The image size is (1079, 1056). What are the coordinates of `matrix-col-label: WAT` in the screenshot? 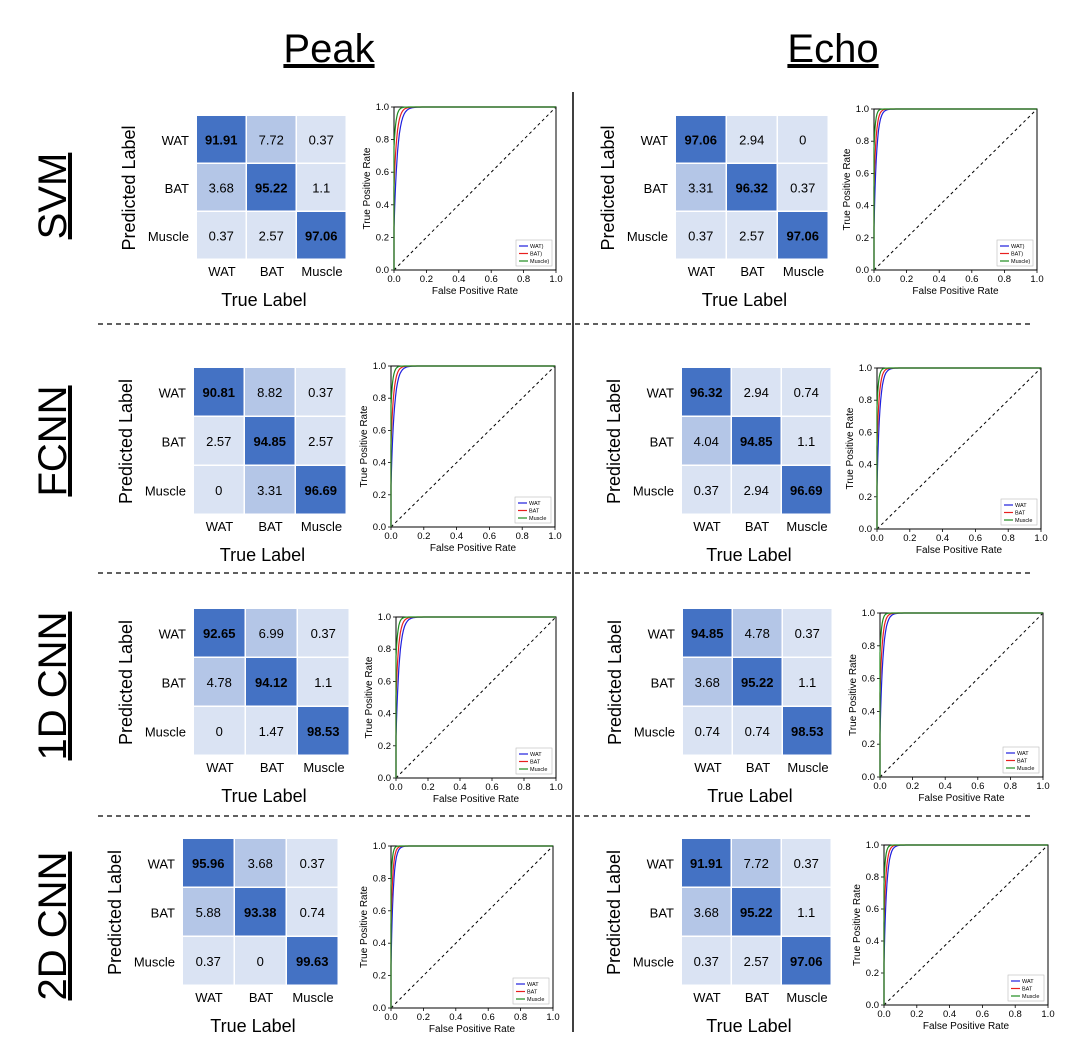 It's located at (219, 767).